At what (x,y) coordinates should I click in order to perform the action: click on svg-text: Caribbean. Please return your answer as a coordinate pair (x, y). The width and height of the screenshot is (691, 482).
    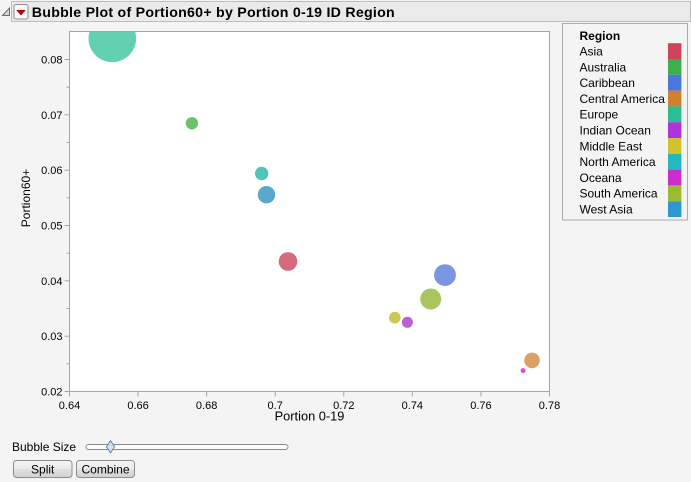
    Looking at the image, I should click on (607, 83).